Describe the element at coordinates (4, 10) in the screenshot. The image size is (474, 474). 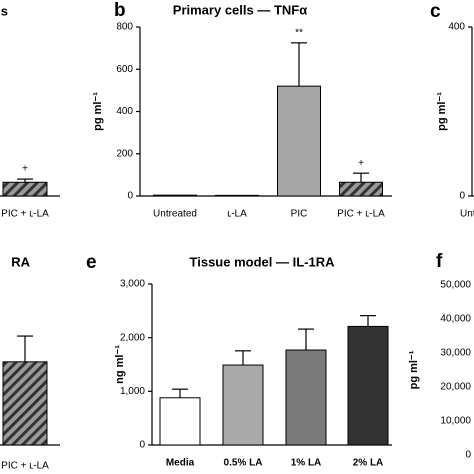
I see `chart-title: s` at that location.